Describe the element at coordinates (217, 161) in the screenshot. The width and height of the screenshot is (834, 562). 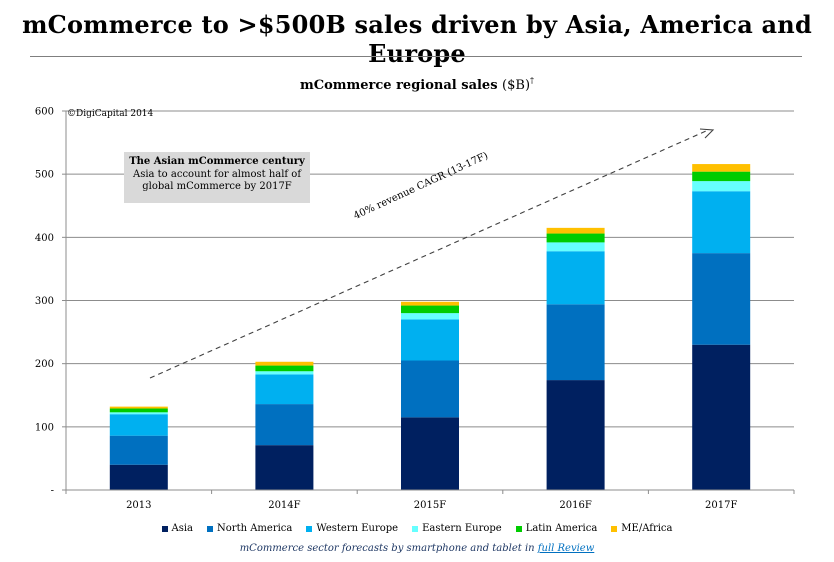
I see `callout-heading: The Asian mCommerce century` at that location.